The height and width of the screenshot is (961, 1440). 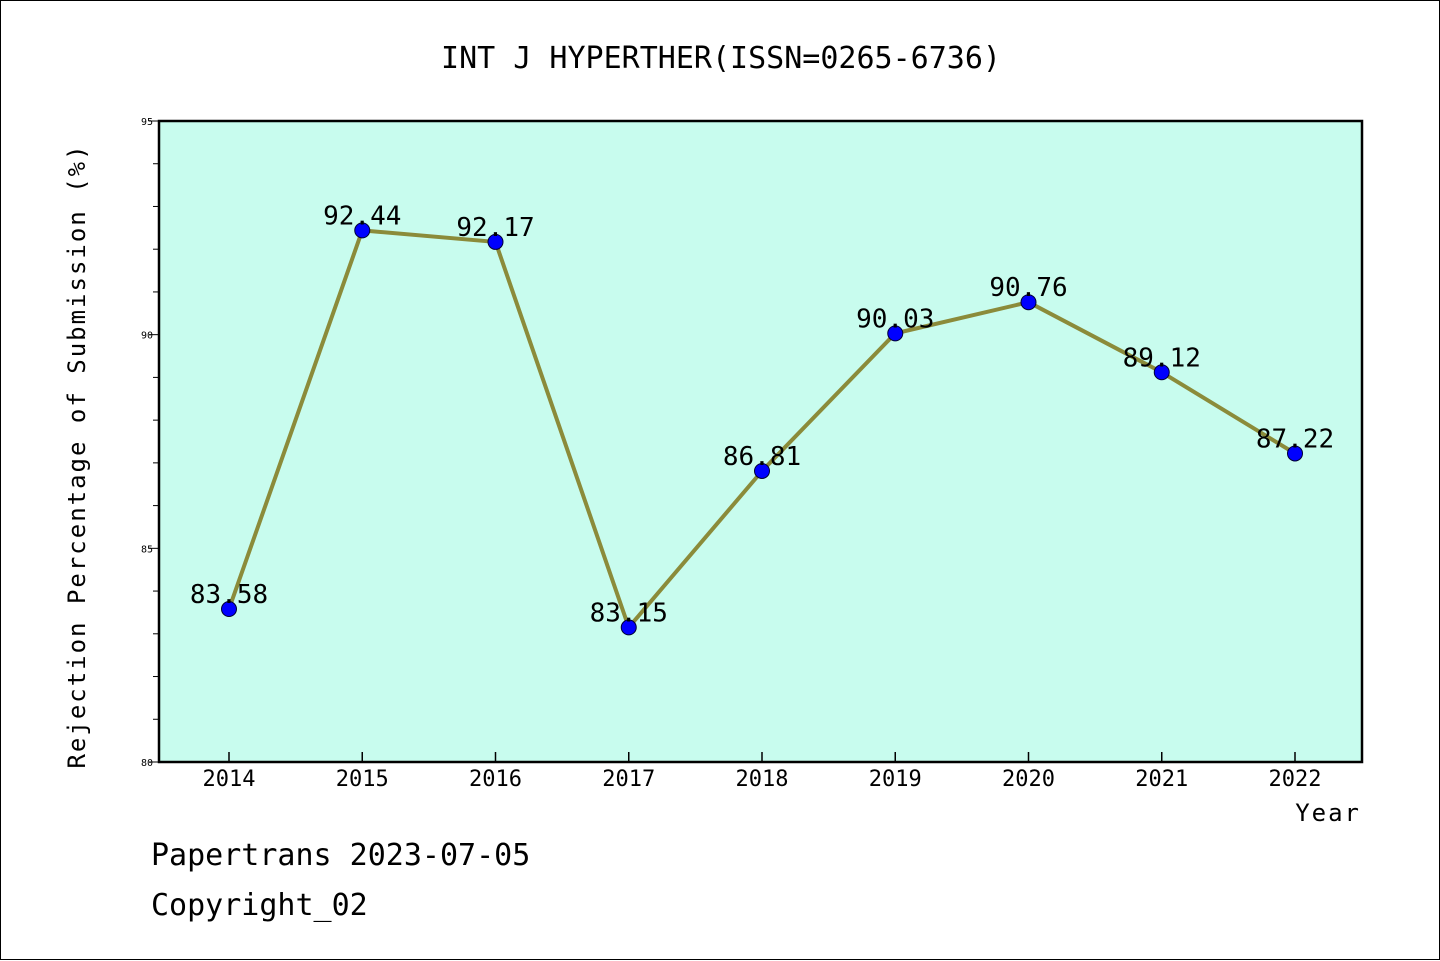 What do you see at coordinates (1162, 358) in the screenshot?
I see `data-label: 89.12` at bounding box center [1162, 358].